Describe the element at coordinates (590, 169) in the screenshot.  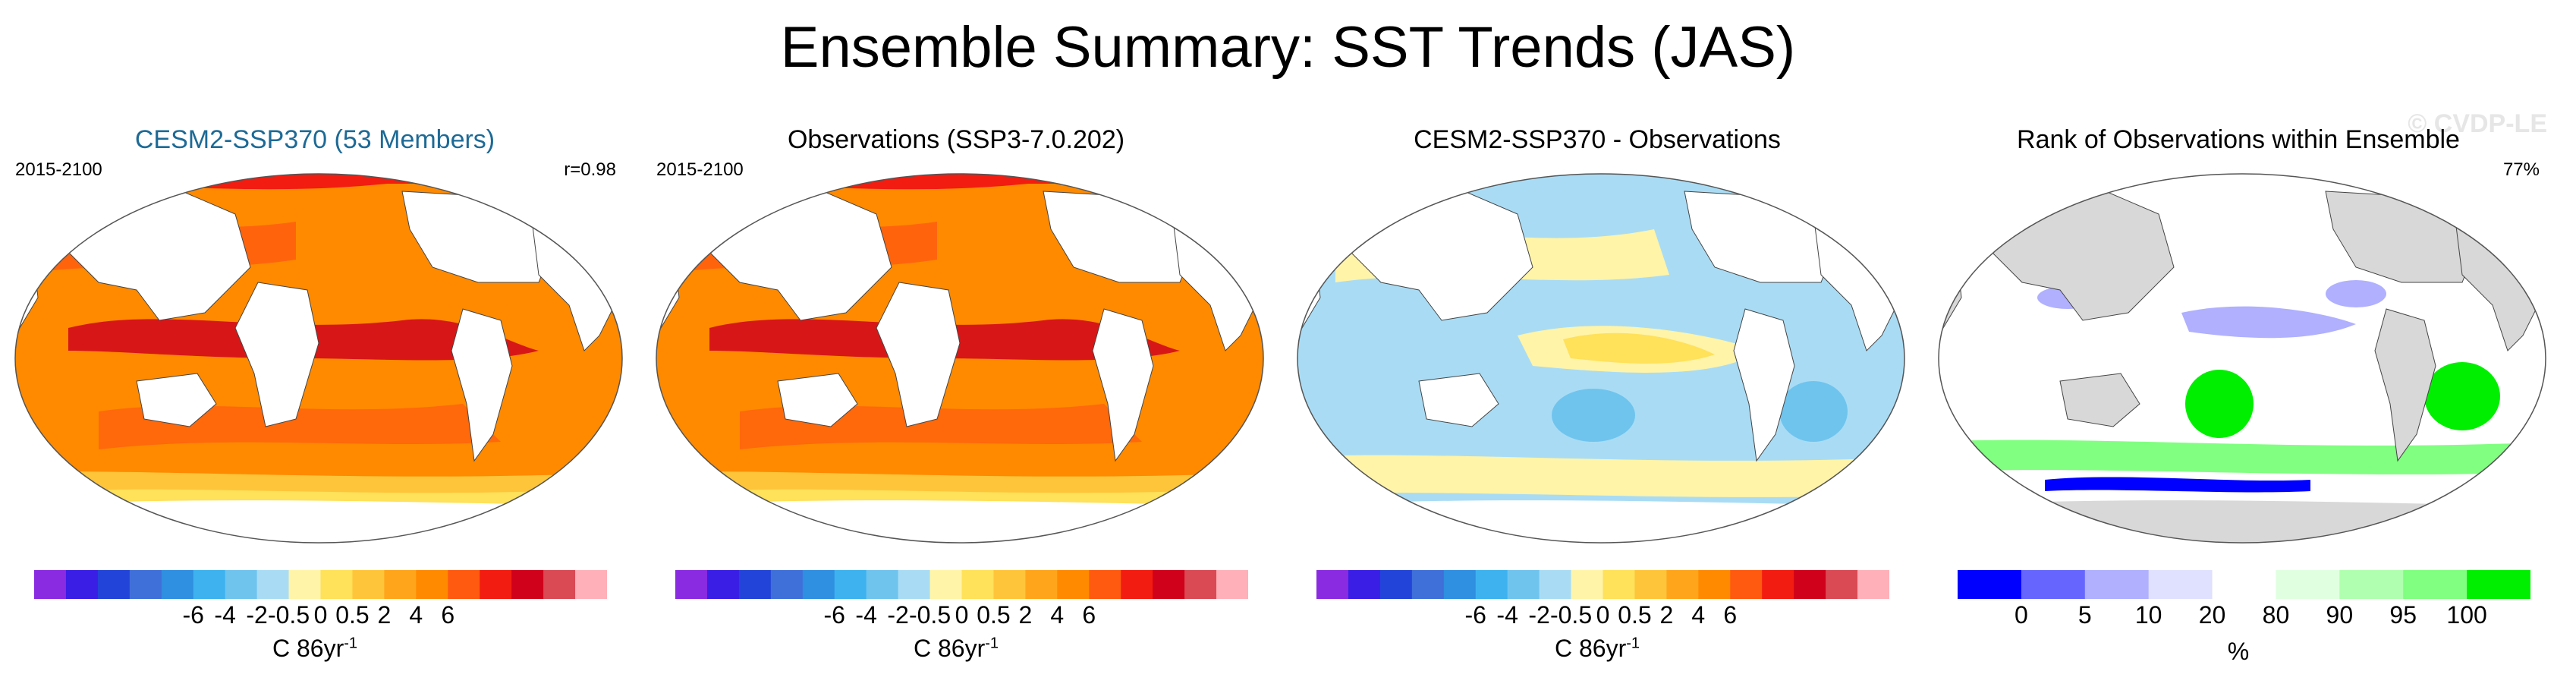
I see `correlation-label: r=0.98` at that location.